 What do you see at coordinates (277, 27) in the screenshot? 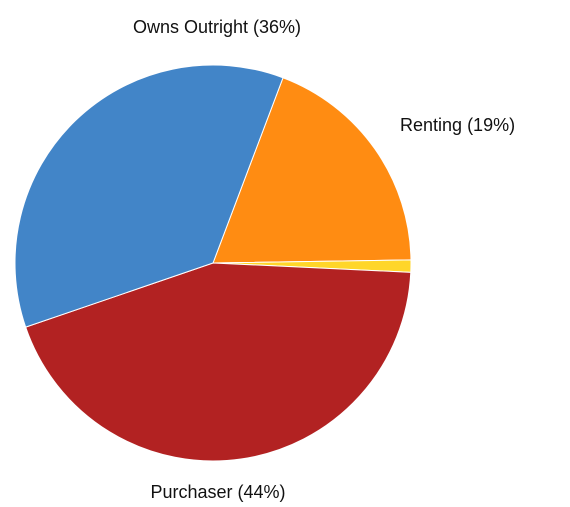
I see `slice-value-label: (36%)` at bounding box center [277, 27].